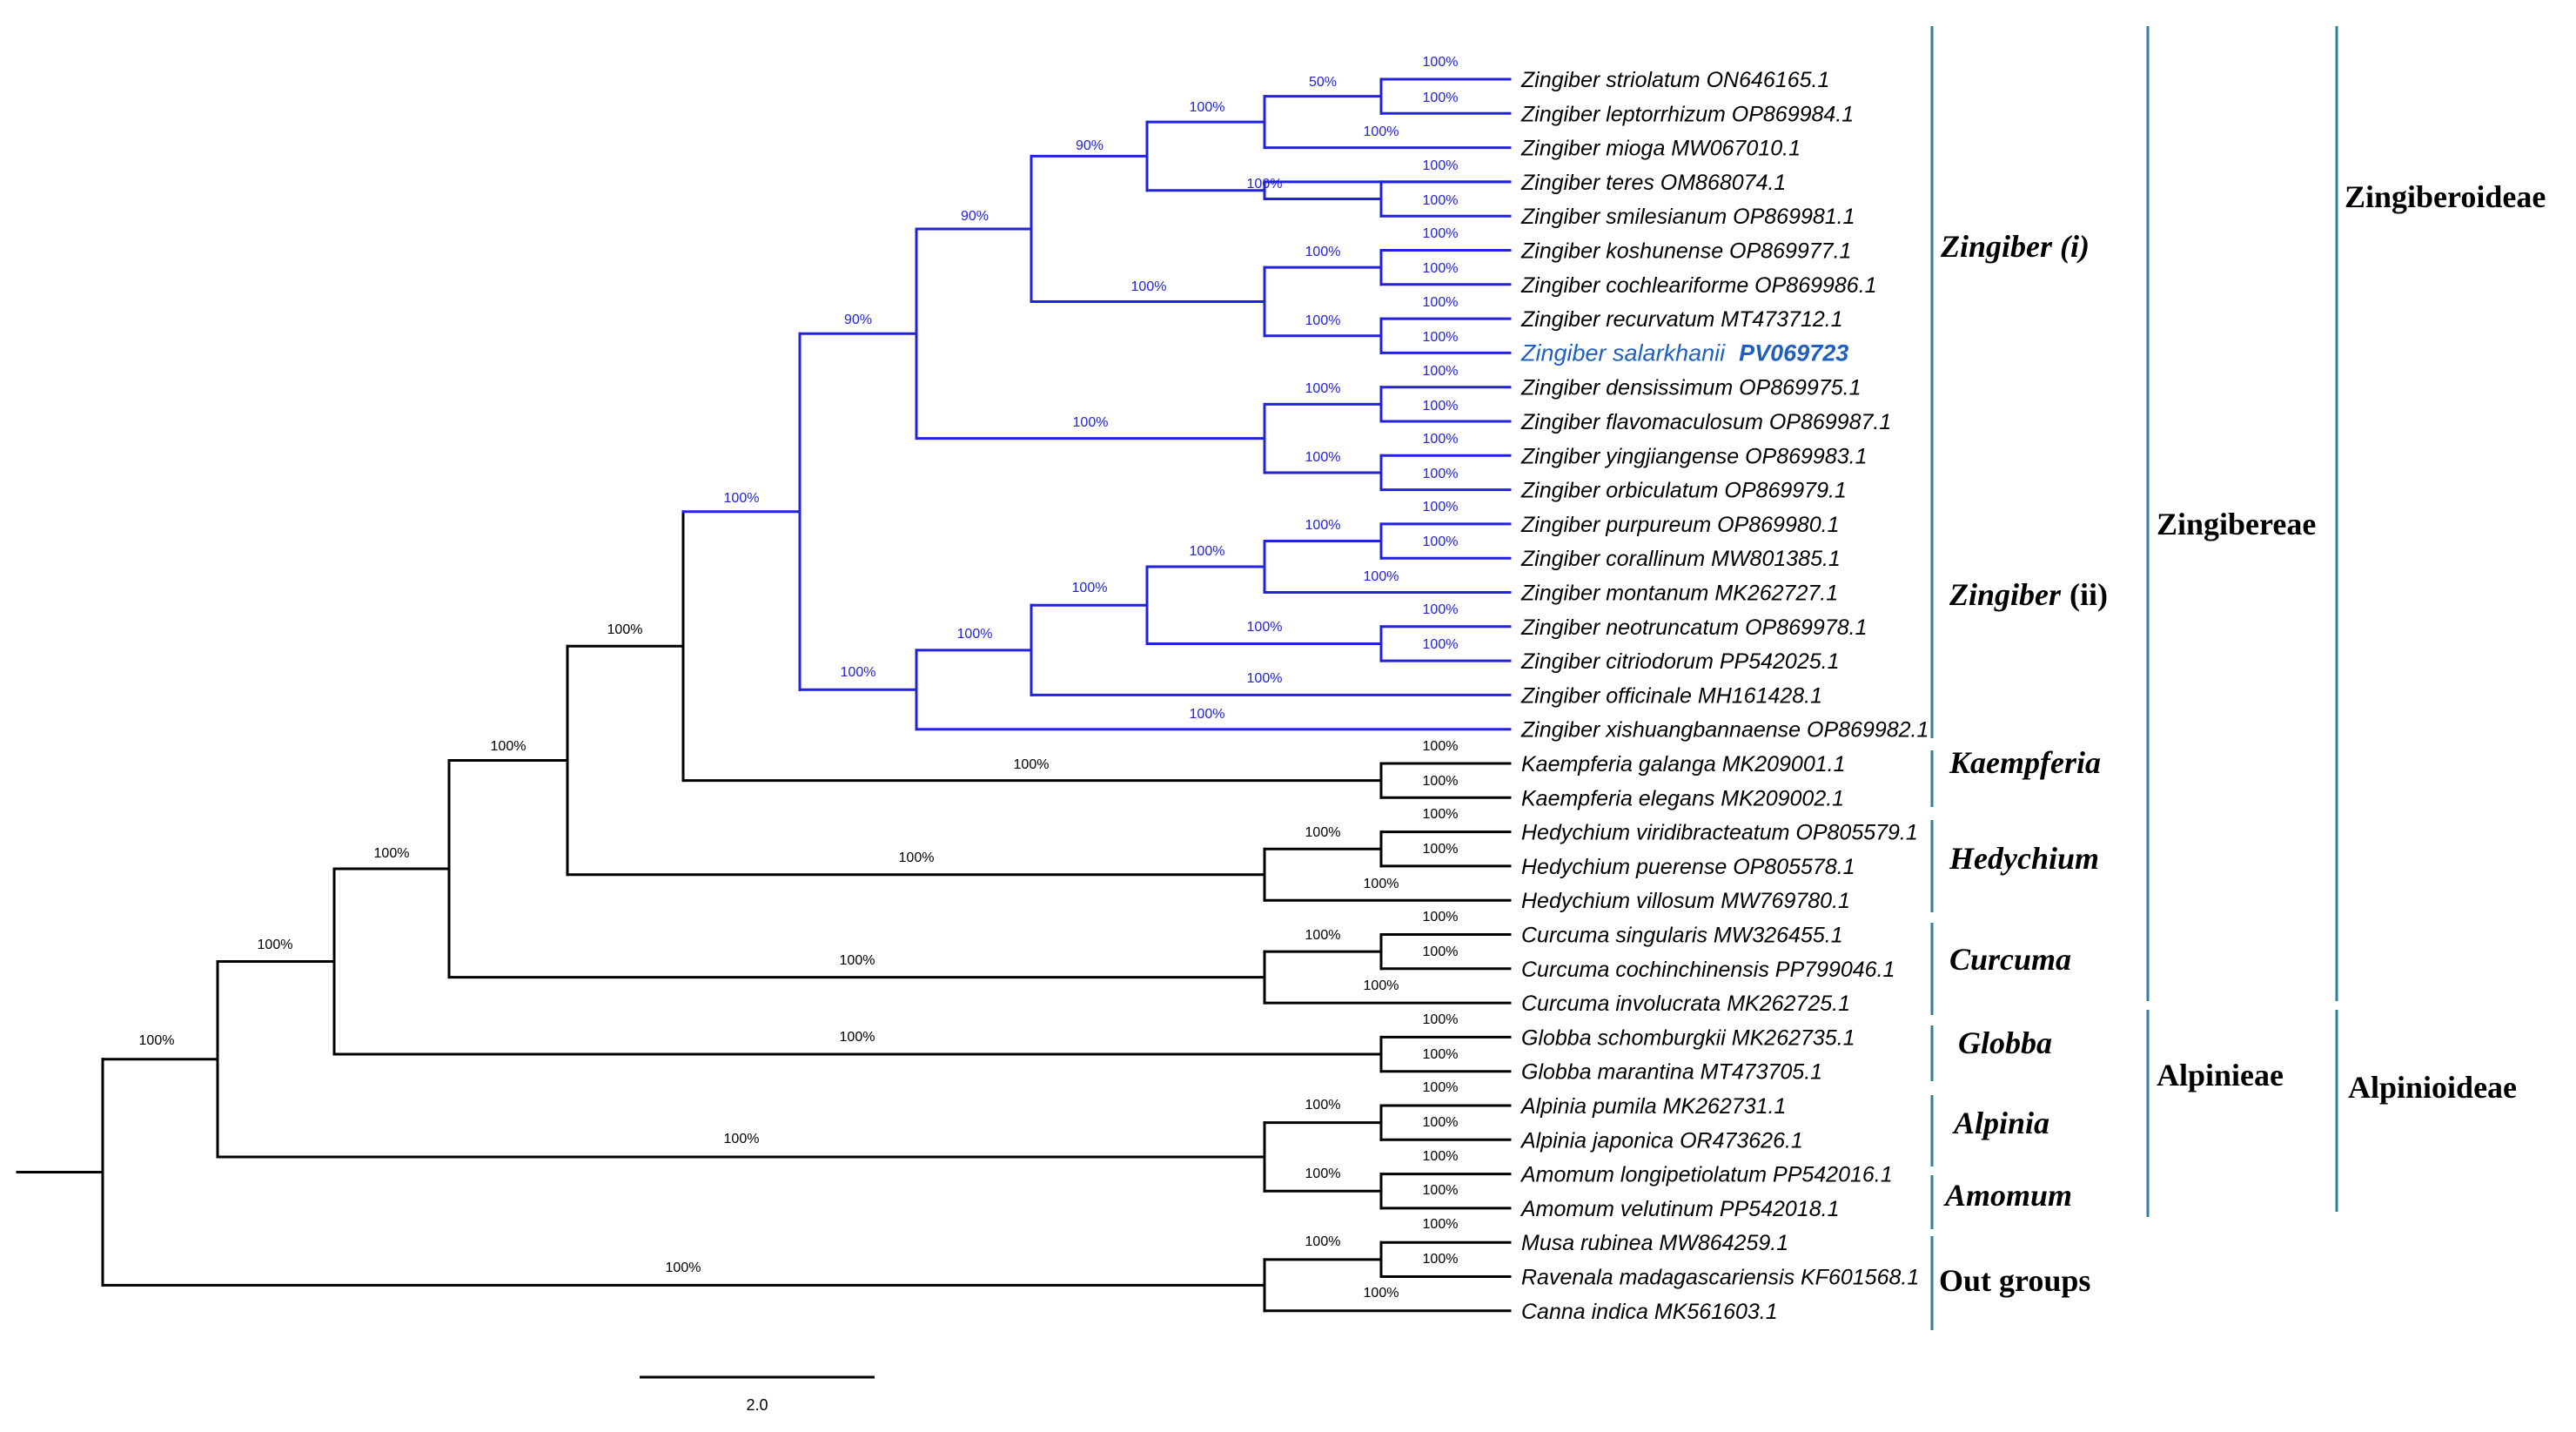 The image size is (2576, 1432). I want to click on bootstrap-value: 50%, so click(1323, 82).